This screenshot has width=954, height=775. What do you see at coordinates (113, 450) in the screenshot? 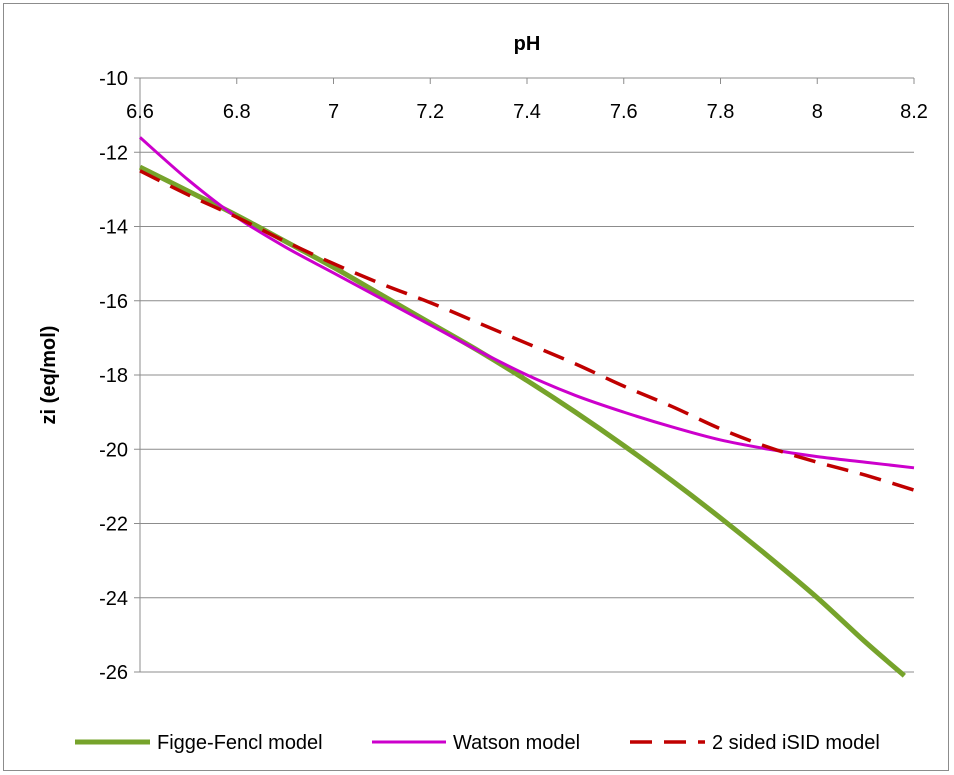
I see `y-tick-label: -20` at bounding box center [113, 450].